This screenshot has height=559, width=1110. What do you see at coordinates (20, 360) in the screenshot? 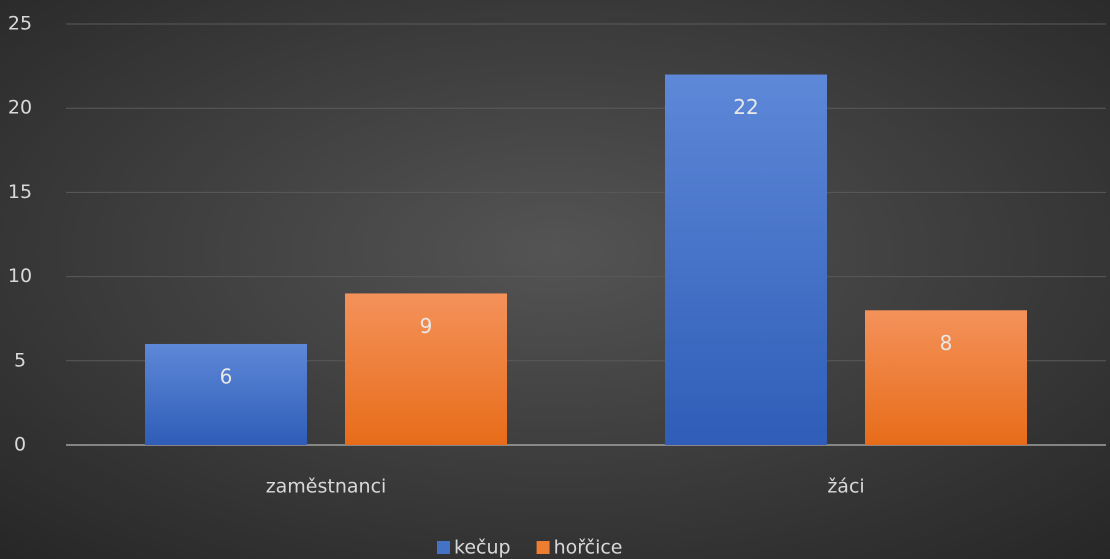
I see `y-tick-label: 5` at bounding box center [20, 360].